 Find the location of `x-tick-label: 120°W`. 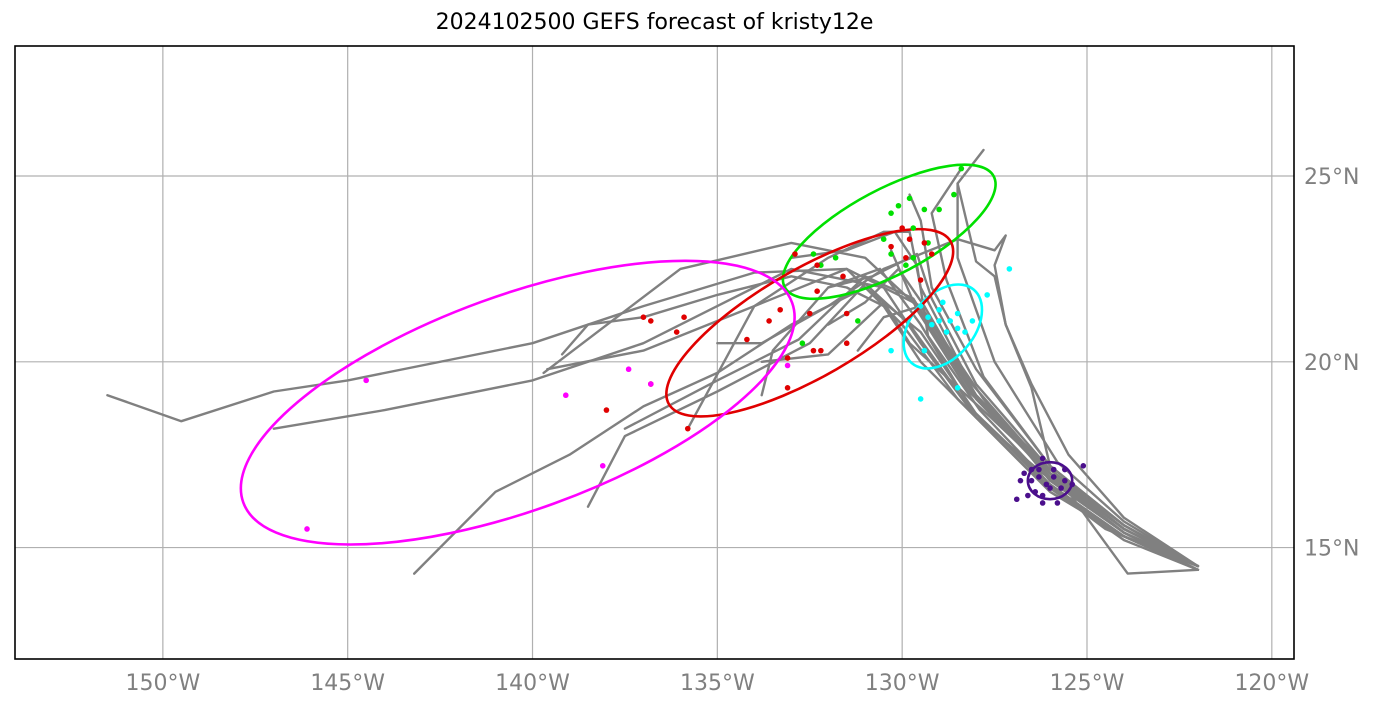

x-tick-label: 120°W is located at coordinates (1271, 683).